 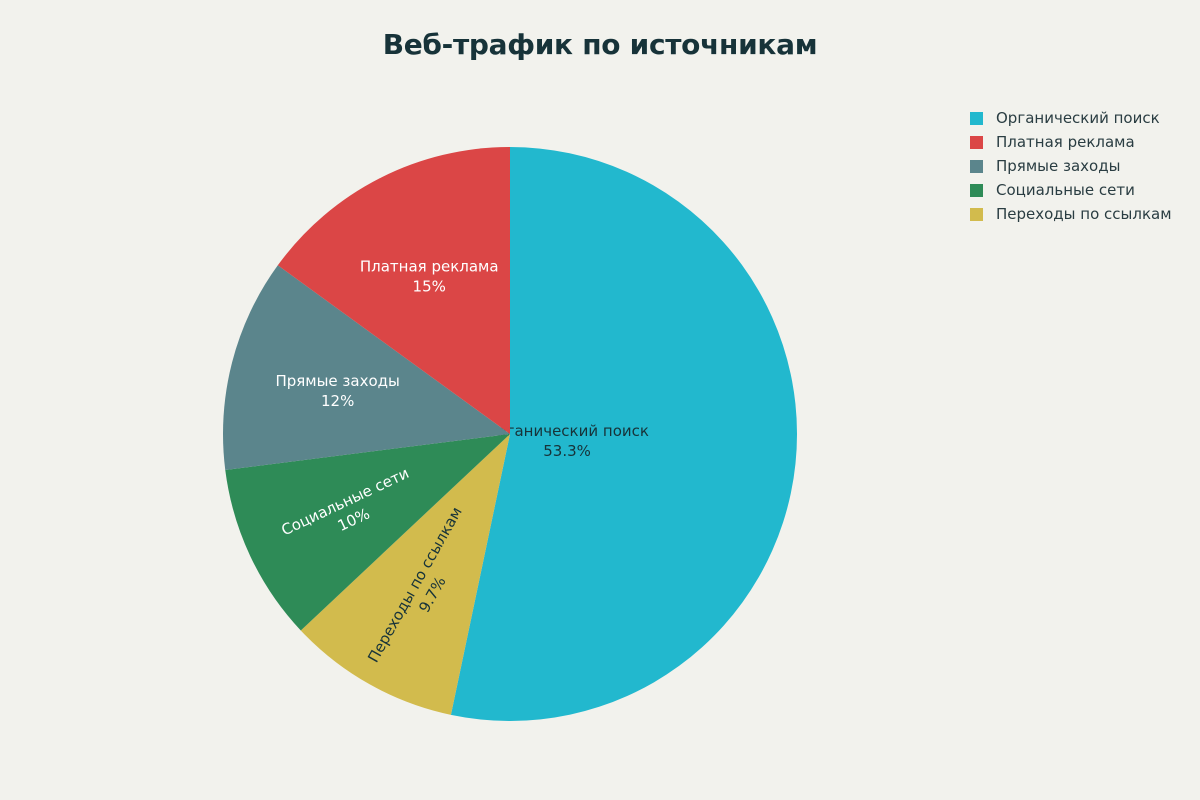 What do you see at coordinates (567, 451) in the screenshot?
I see `slice-value-label: 53.3%` at bounding box center [567, 451].